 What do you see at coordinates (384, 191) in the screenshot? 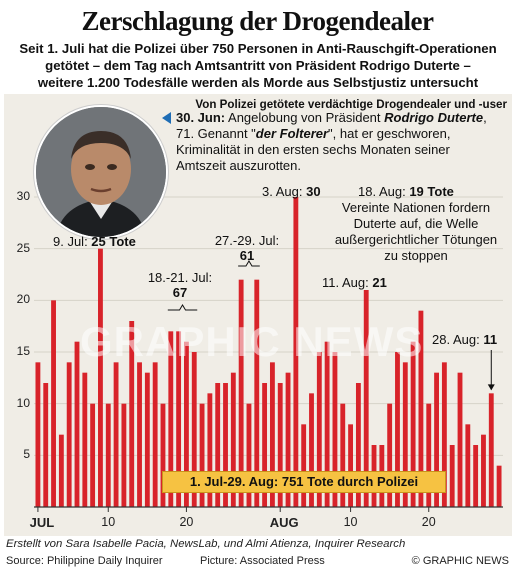
I see `annotation-aug18-label: 18. Aug:` at bounding box center [384, 191].